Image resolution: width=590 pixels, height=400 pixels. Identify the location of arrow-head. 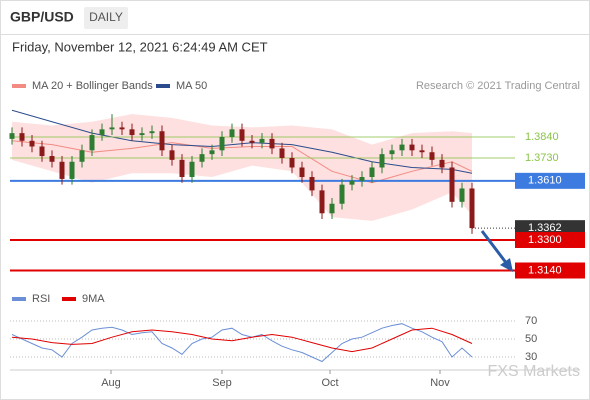
(506, 265).